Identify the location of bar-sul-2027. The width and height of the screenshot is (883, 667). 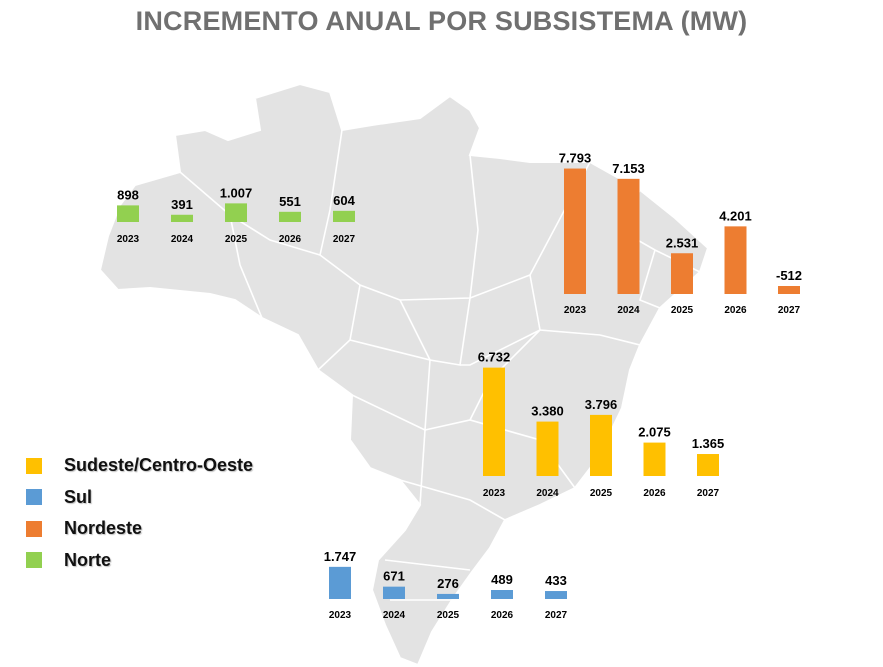
(556, 595).